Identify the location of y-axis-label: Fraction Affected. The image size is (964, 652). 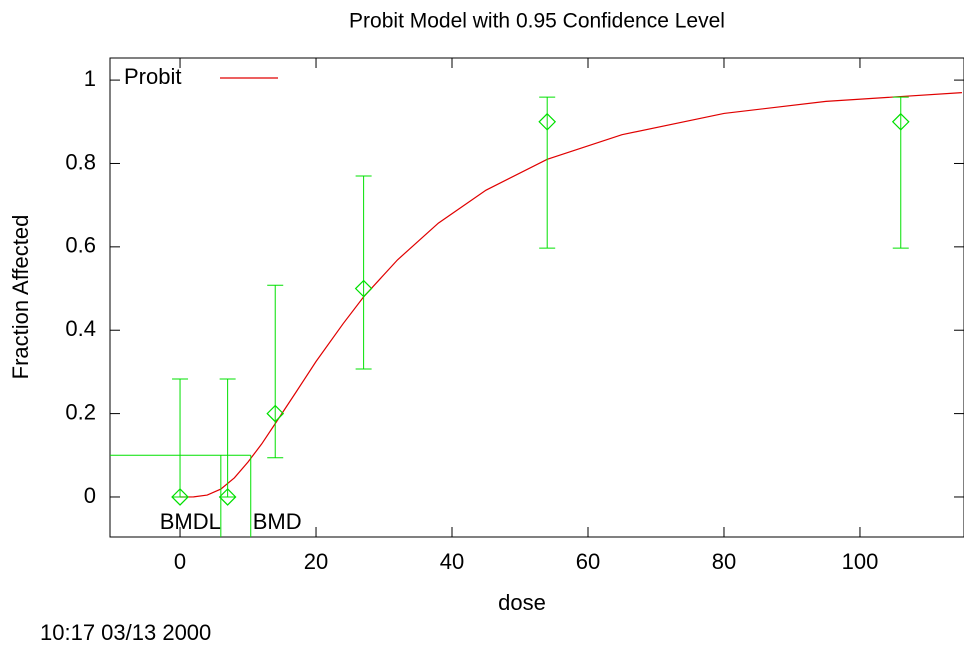
(20, 297).